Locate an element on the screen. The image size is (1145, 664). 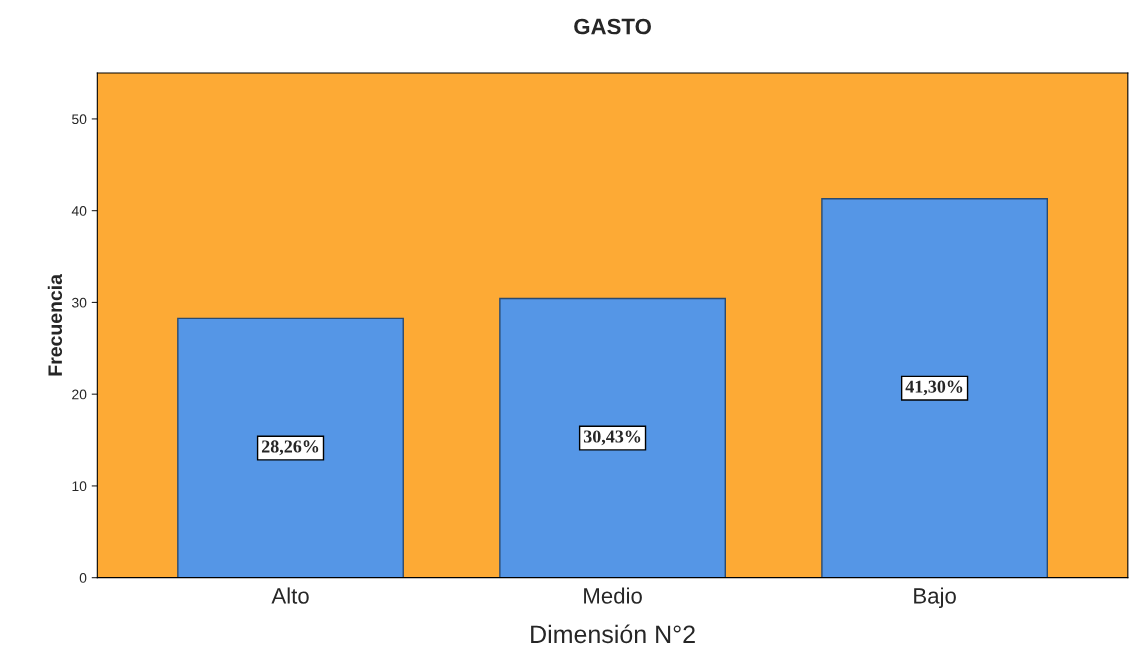
y-tick-label: 20 is located at coordinates (79, 394).